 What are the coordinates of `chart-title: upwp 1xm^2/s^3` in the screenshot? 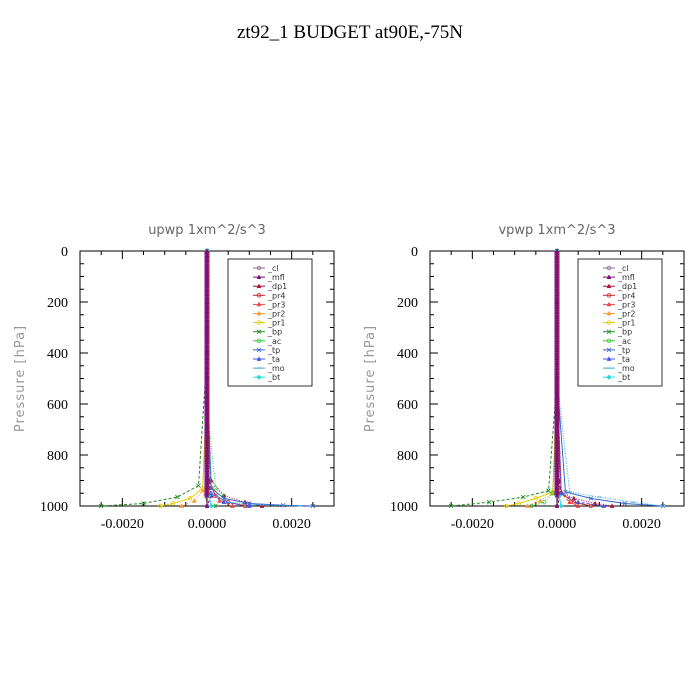 It's located at (207, 230).